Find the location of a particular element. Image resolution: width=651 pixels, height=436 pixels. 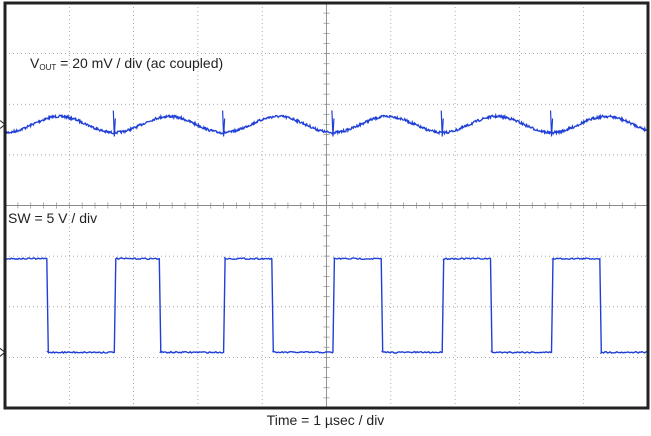

vout-channel-label: VOUT = 20 mV / div (ac coupled) is located at coordinates (126, 63).